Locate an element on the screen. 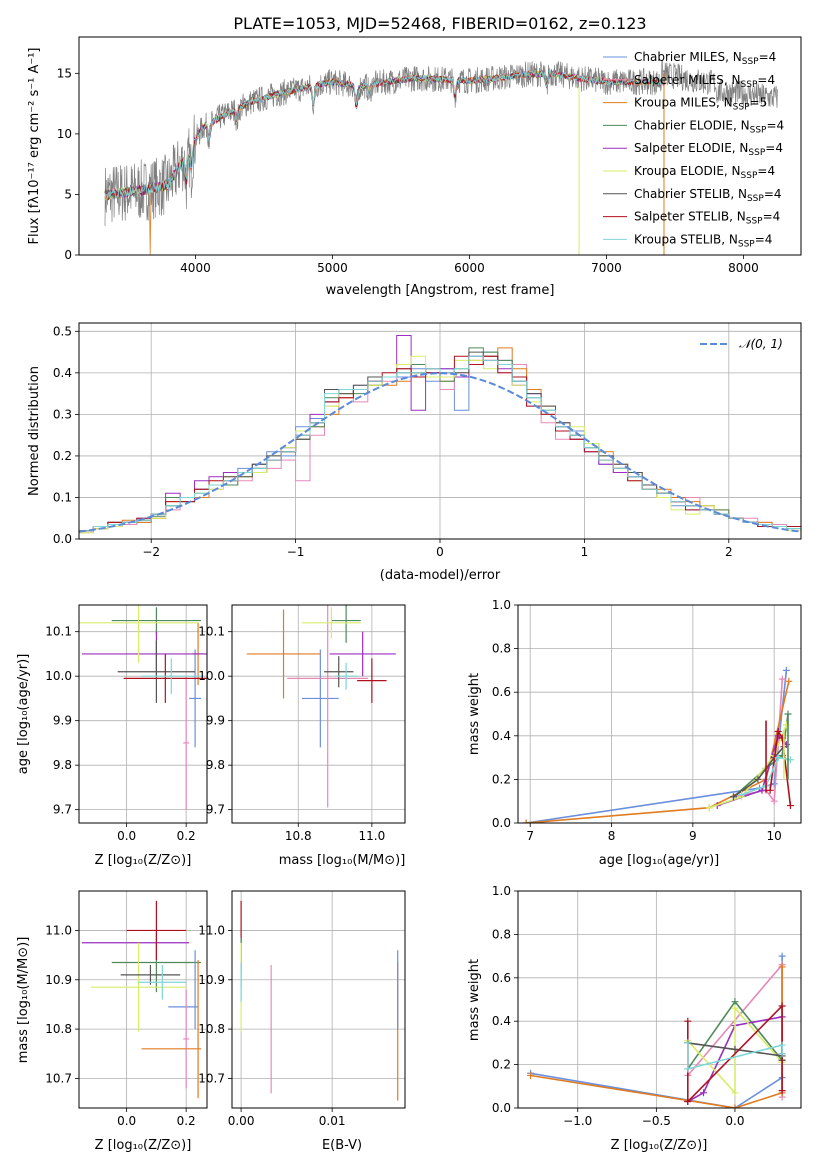 This screenshot has height=1170, width=819. legend-entry-text: Salpeter MILES, N is located at coordinates (687, 80).